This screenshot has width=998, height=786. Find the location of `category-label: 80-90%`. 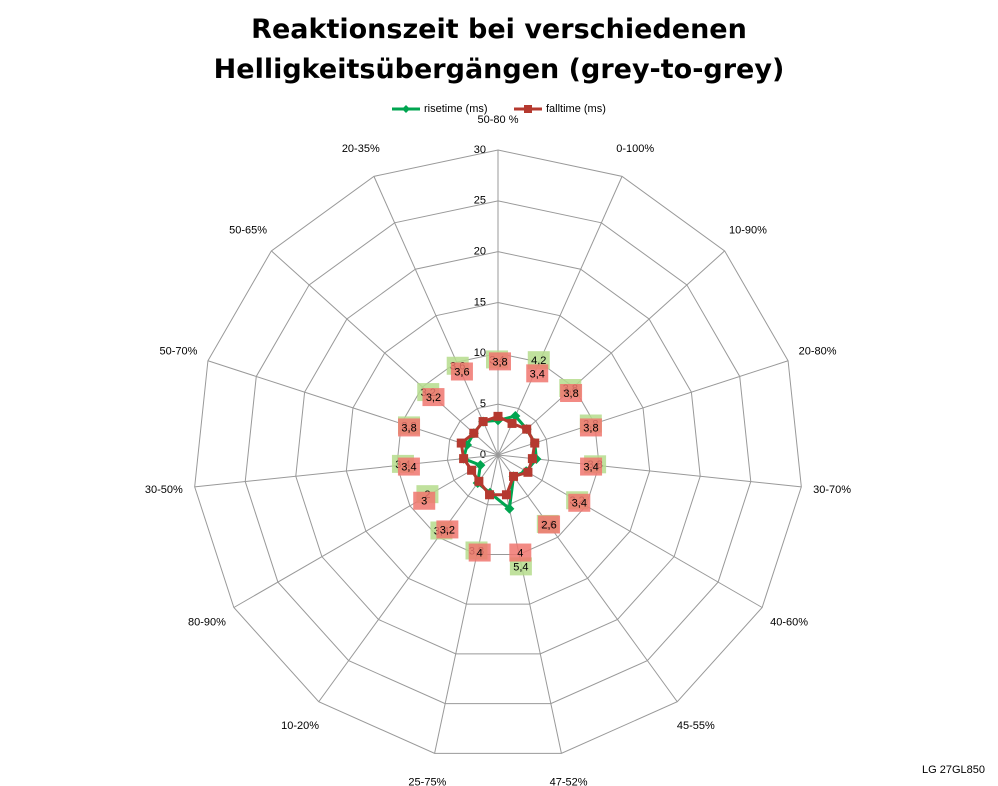

category-label: 80-90% is located at coordinates (207, 622).